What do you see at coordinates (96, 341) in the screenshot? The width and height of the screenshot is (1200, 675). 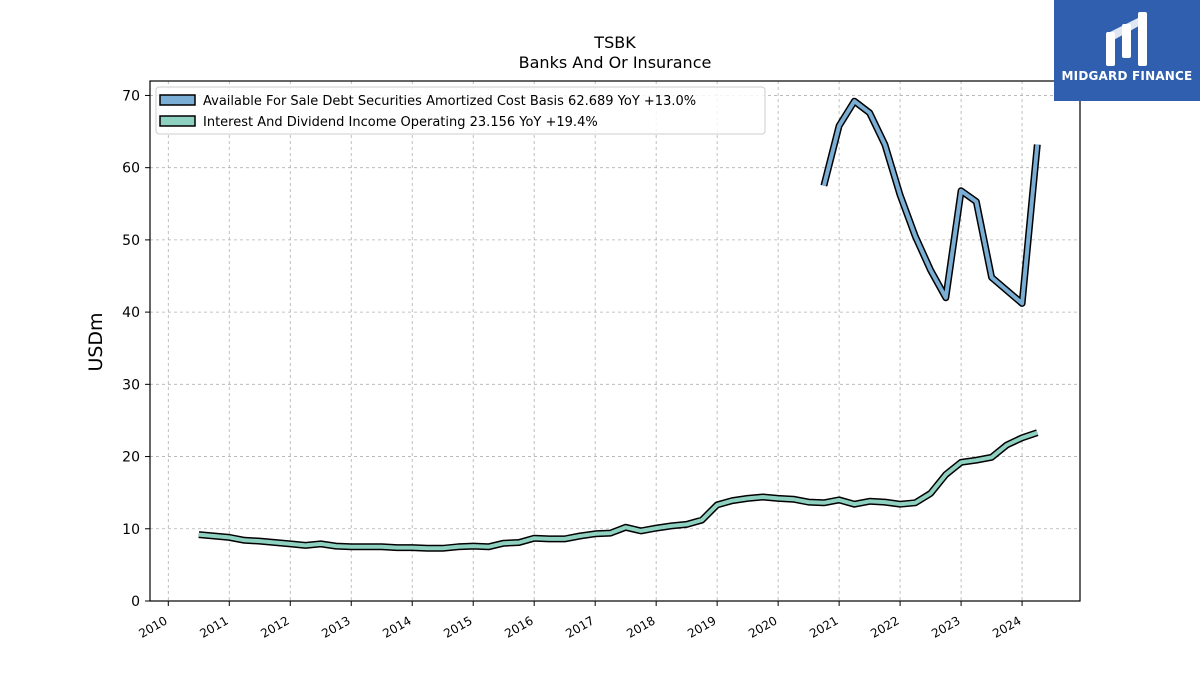 I see `y-axis-label: USDm` at bounding box center [96, 341].